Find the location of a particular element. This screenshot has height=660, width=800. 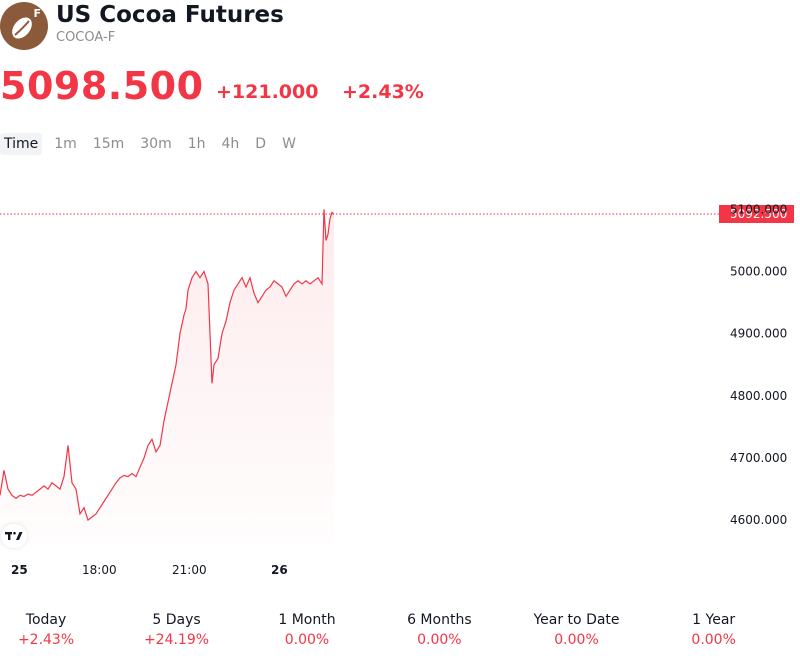

x-tick-label: 18:00 is located at coordinates (99, 570).